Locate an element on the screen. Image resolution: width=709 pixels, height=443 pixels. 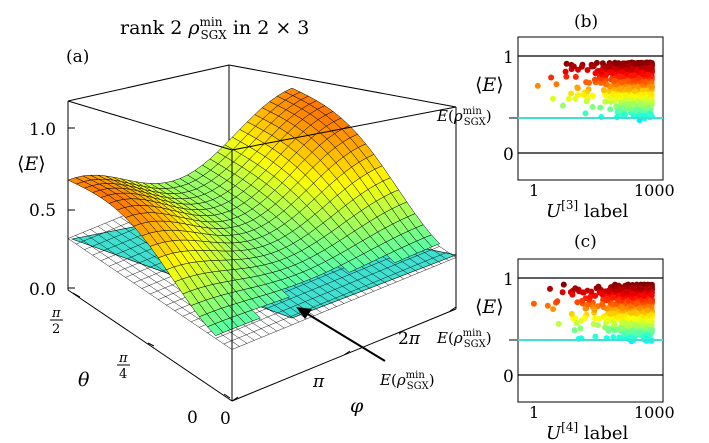
panel-b-reference-label: E(ρmin SGX) is located at coordinates (464, 117).